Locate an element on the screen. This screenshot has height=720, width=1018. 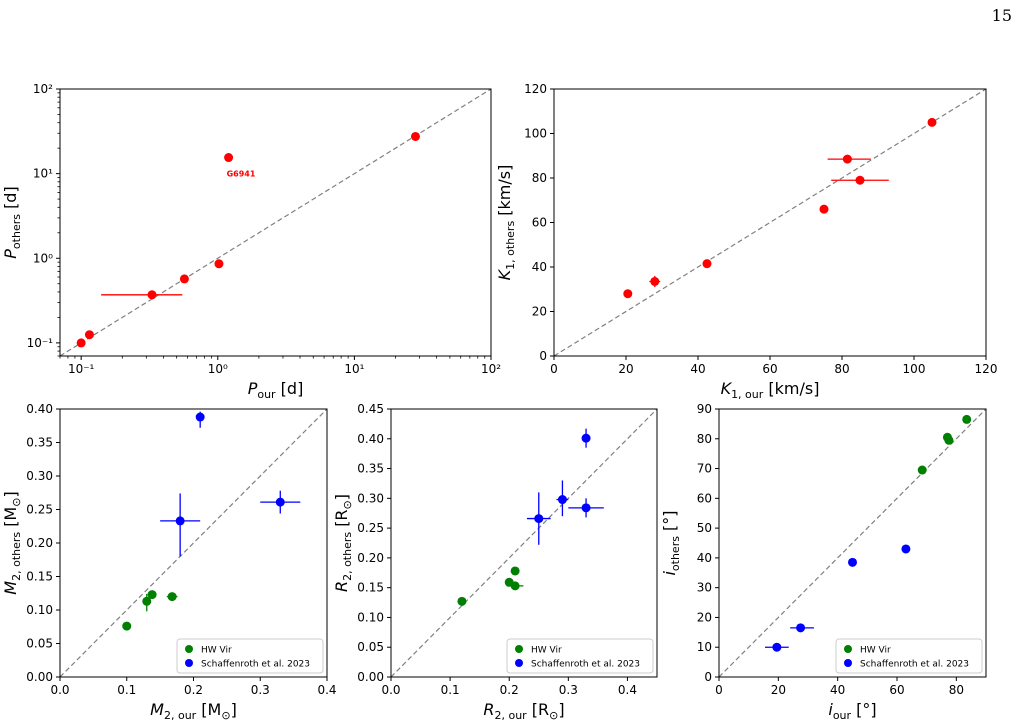
y-tick-label: 0.20 is located at coordinates (39, 543).